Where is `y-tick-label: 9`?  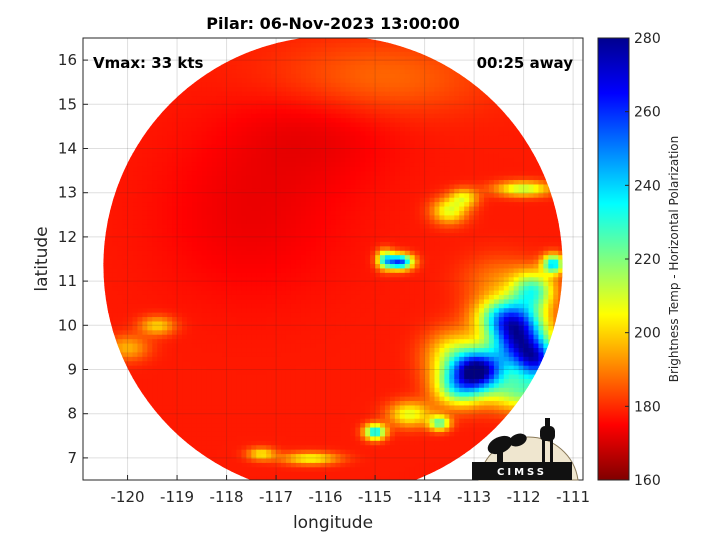
y-tick-label: 9 is located at coordinates (72, 370).